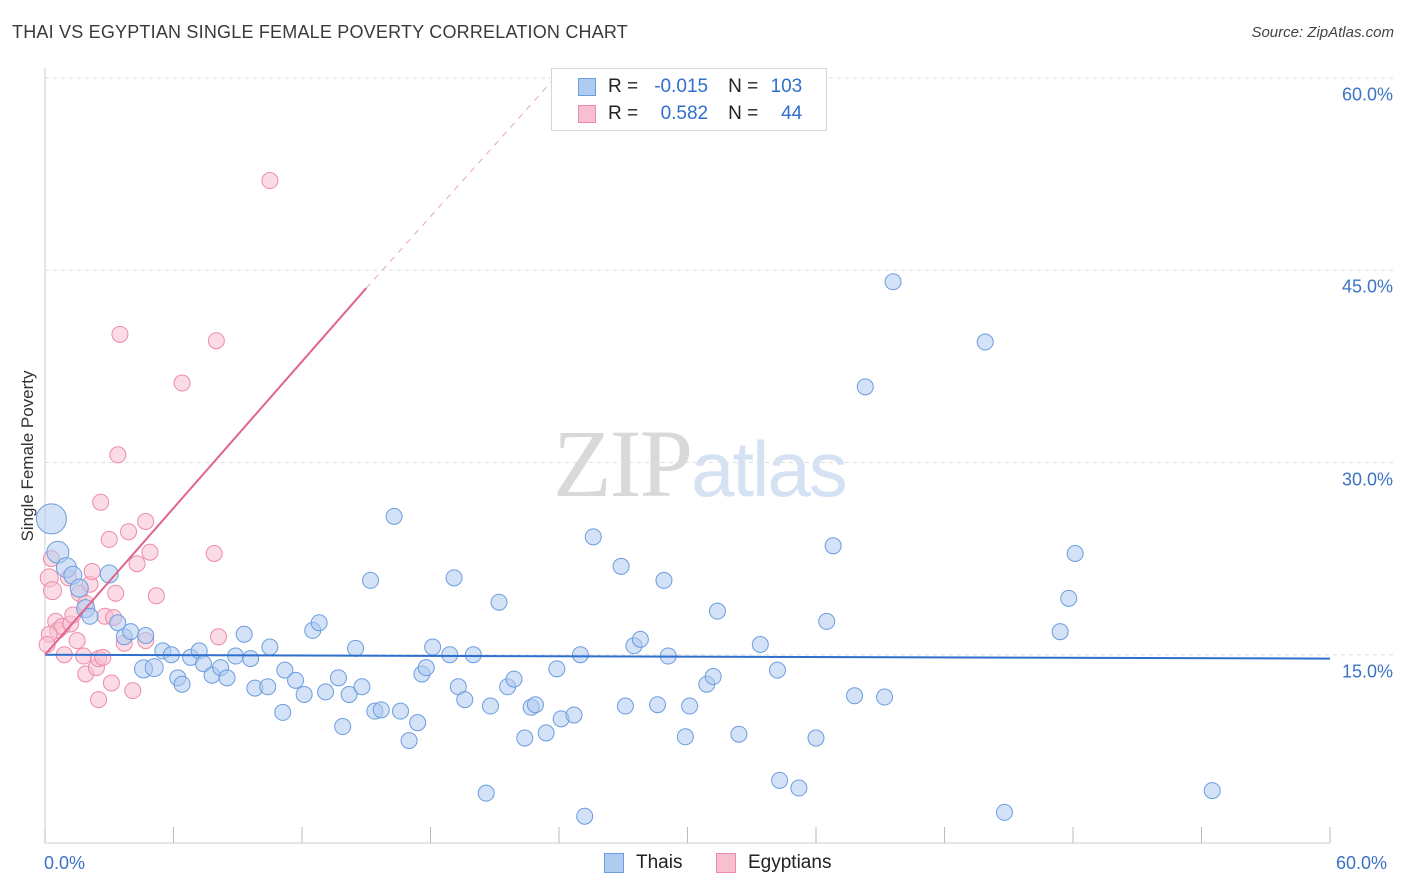 This screenshot has width=1406, height=892. Describe the element at coordinates (460, 183) in the screenshot. I see `egyptians-trend-extension` at that location.